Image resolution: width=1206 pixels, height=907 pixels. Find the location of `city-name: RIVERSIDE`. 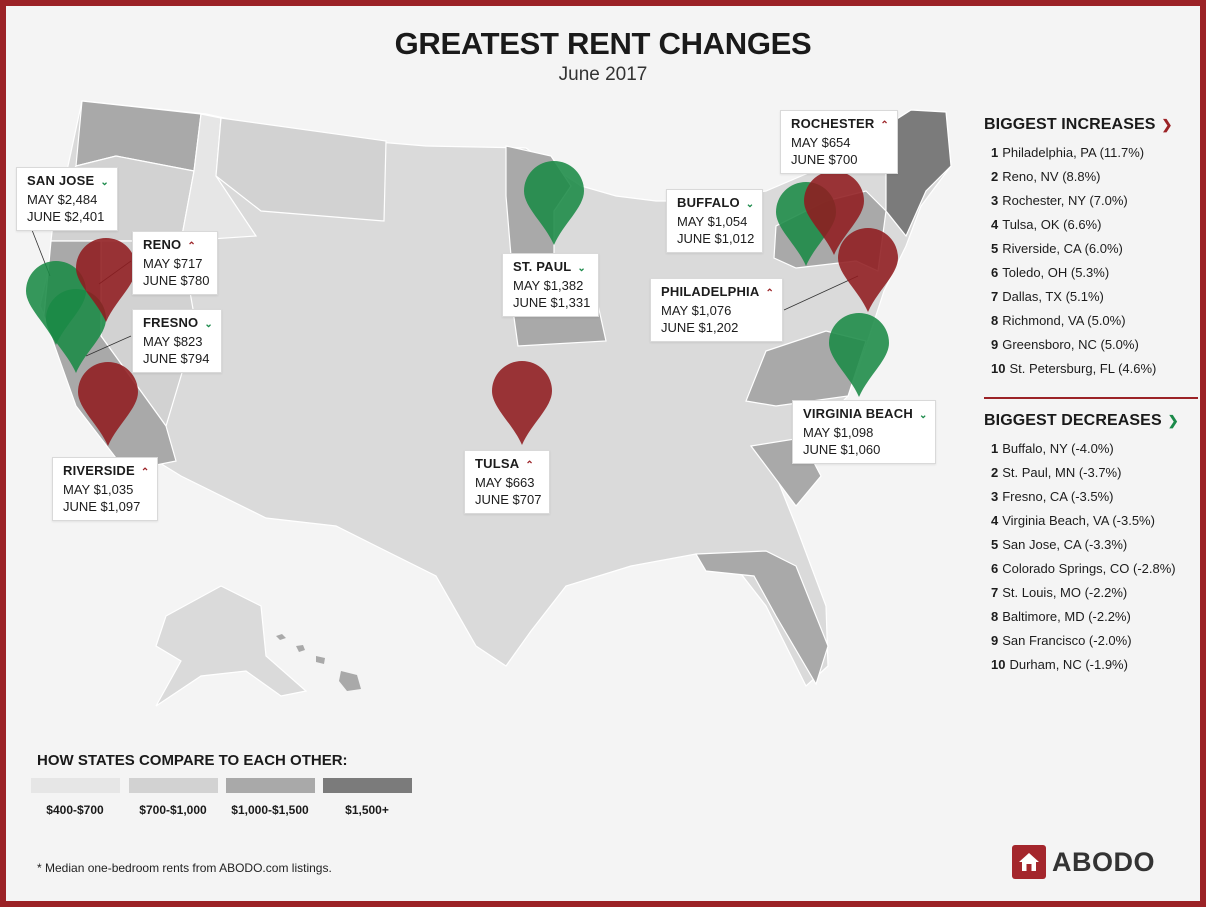

city-name: RIVERSIDE is located at coordinates (99, 470).